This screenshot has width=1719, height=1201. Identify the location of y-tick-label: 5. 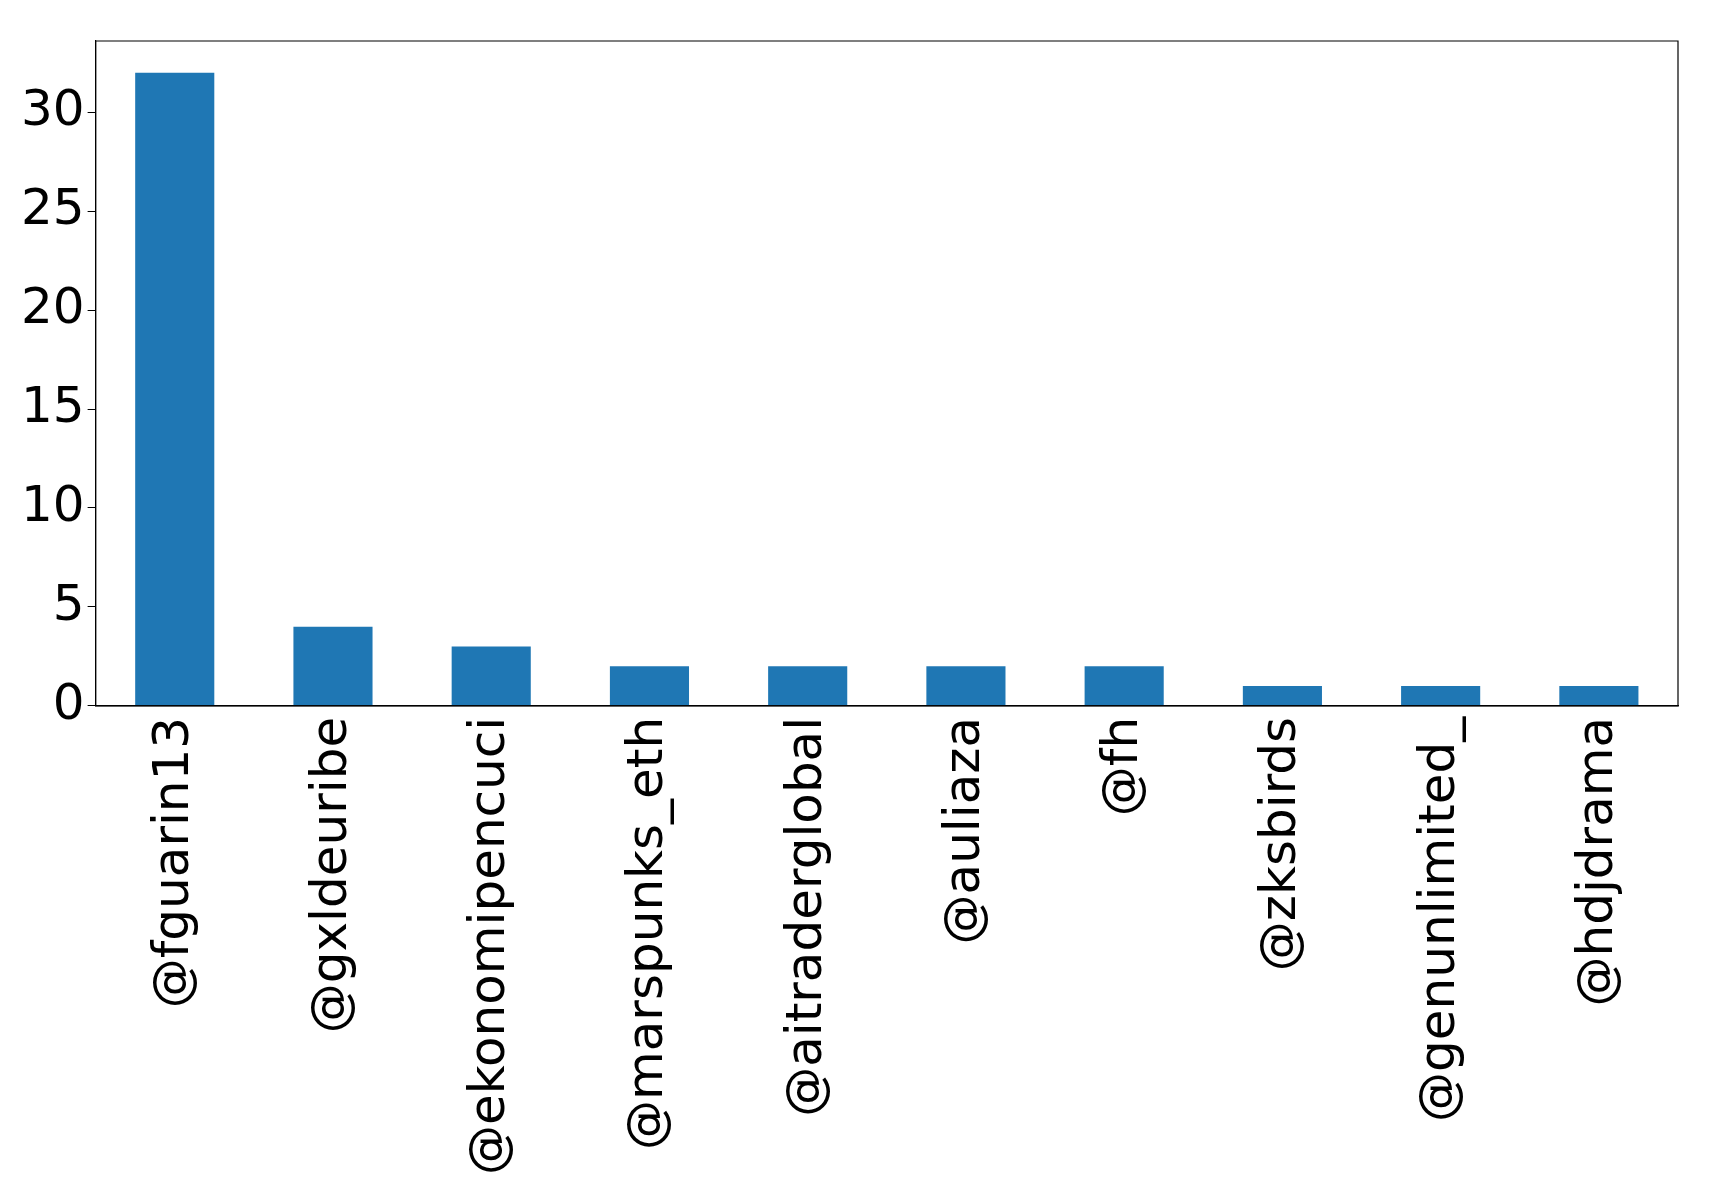
(68, 602).